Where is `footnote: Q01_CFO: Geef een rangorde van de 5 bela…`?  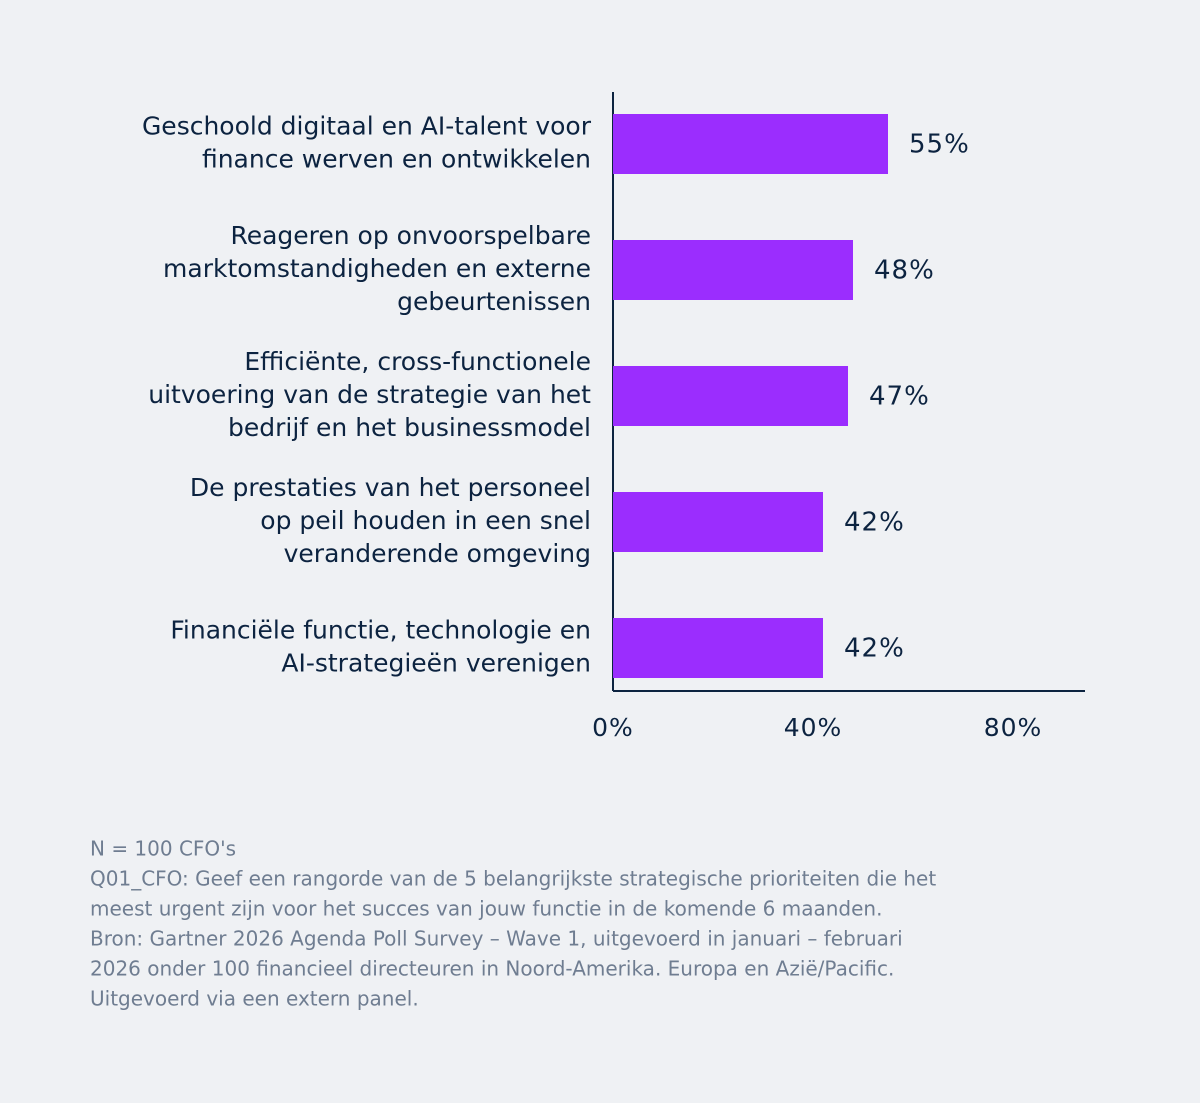
footnote: Q01_CFO: Geef een rangorde van de 5 bela… is located at coordinates (513, 879).